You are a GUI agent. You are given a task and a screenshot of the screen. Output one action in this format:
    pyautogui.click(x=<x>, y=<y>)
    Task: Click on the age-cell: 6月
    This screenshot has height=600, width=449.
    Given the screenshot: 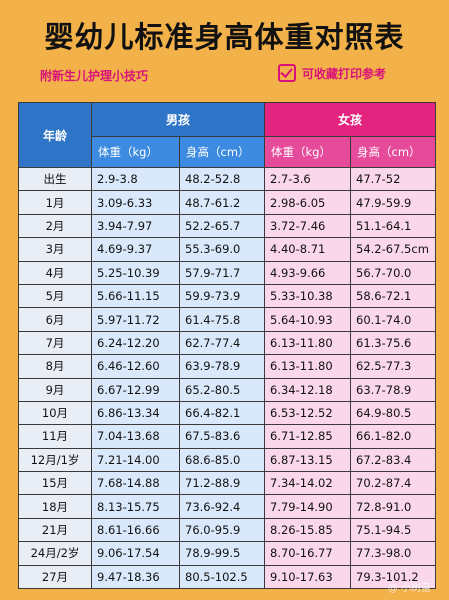 What is the action you would take?
    pyautogui.click(x=55, y=319)
    